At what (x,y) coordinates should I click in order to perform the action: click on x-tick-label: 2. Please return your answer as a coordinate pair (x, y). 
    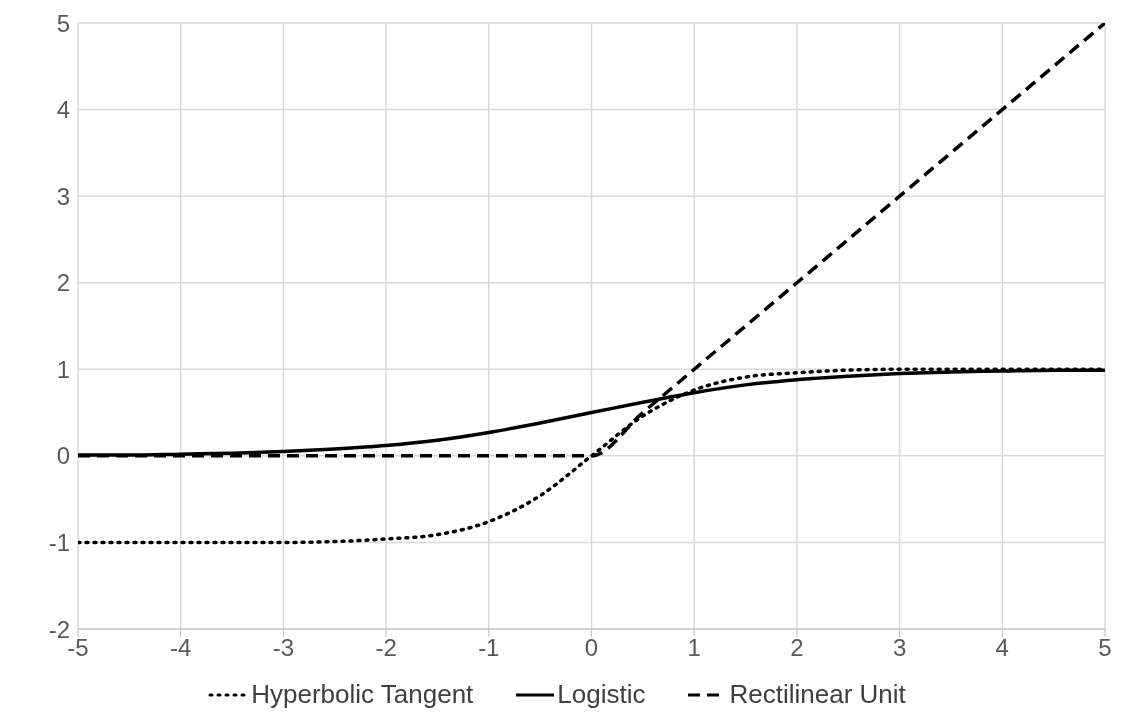
    Looking at the image, I should click on (797, 648).